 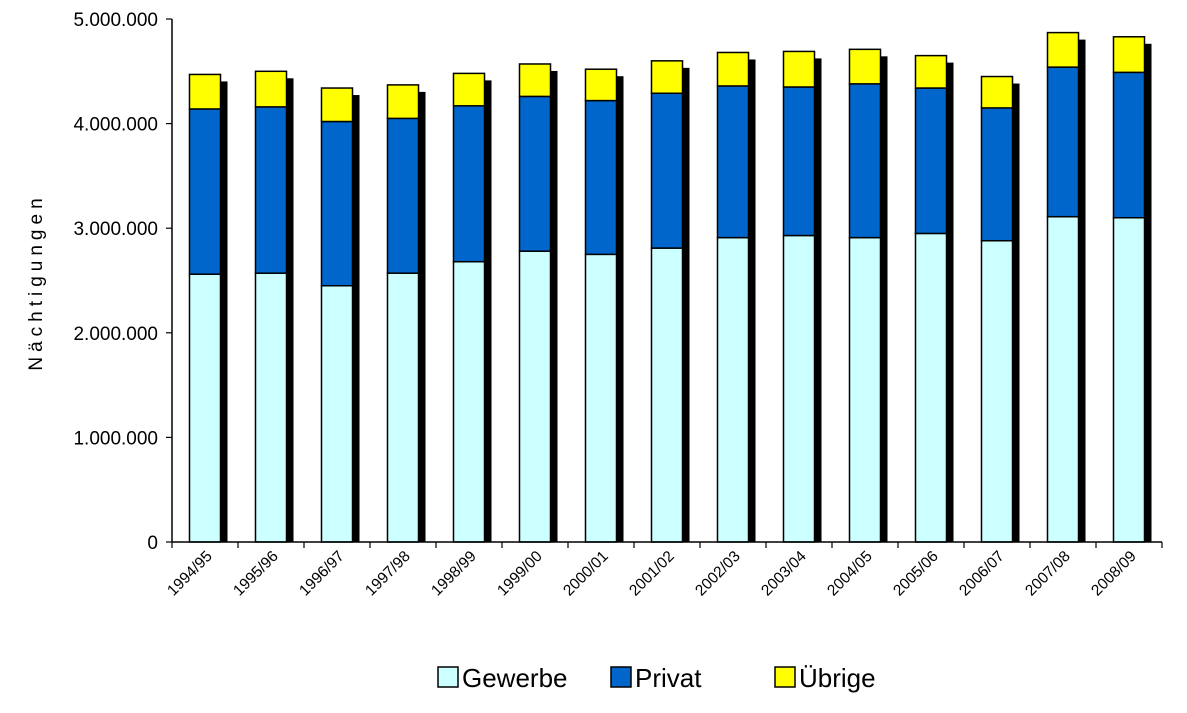 I want to click on bar-privat-1994/95, so click(x=205, y=191).